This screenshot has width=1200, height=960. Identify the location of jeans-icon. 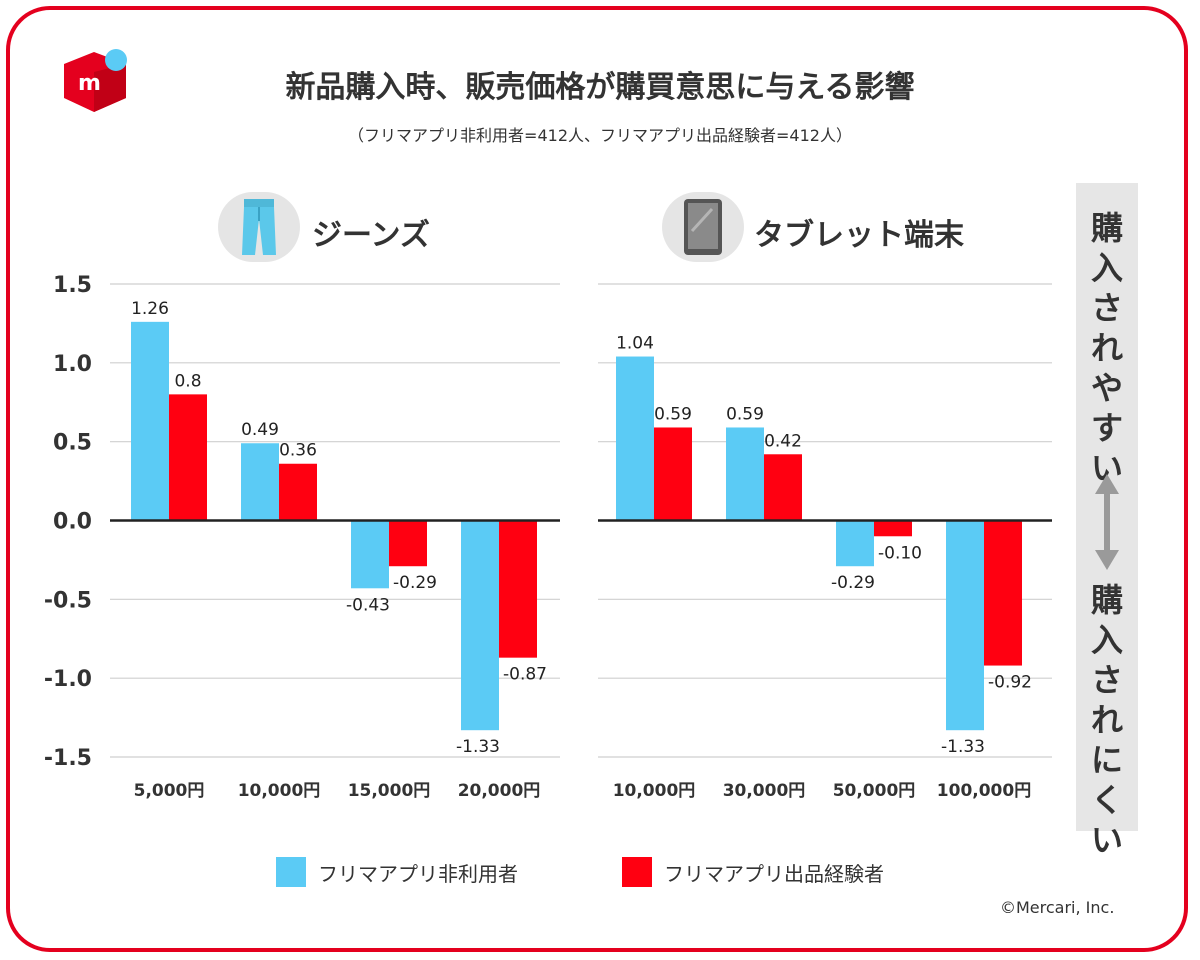
(259, 227).